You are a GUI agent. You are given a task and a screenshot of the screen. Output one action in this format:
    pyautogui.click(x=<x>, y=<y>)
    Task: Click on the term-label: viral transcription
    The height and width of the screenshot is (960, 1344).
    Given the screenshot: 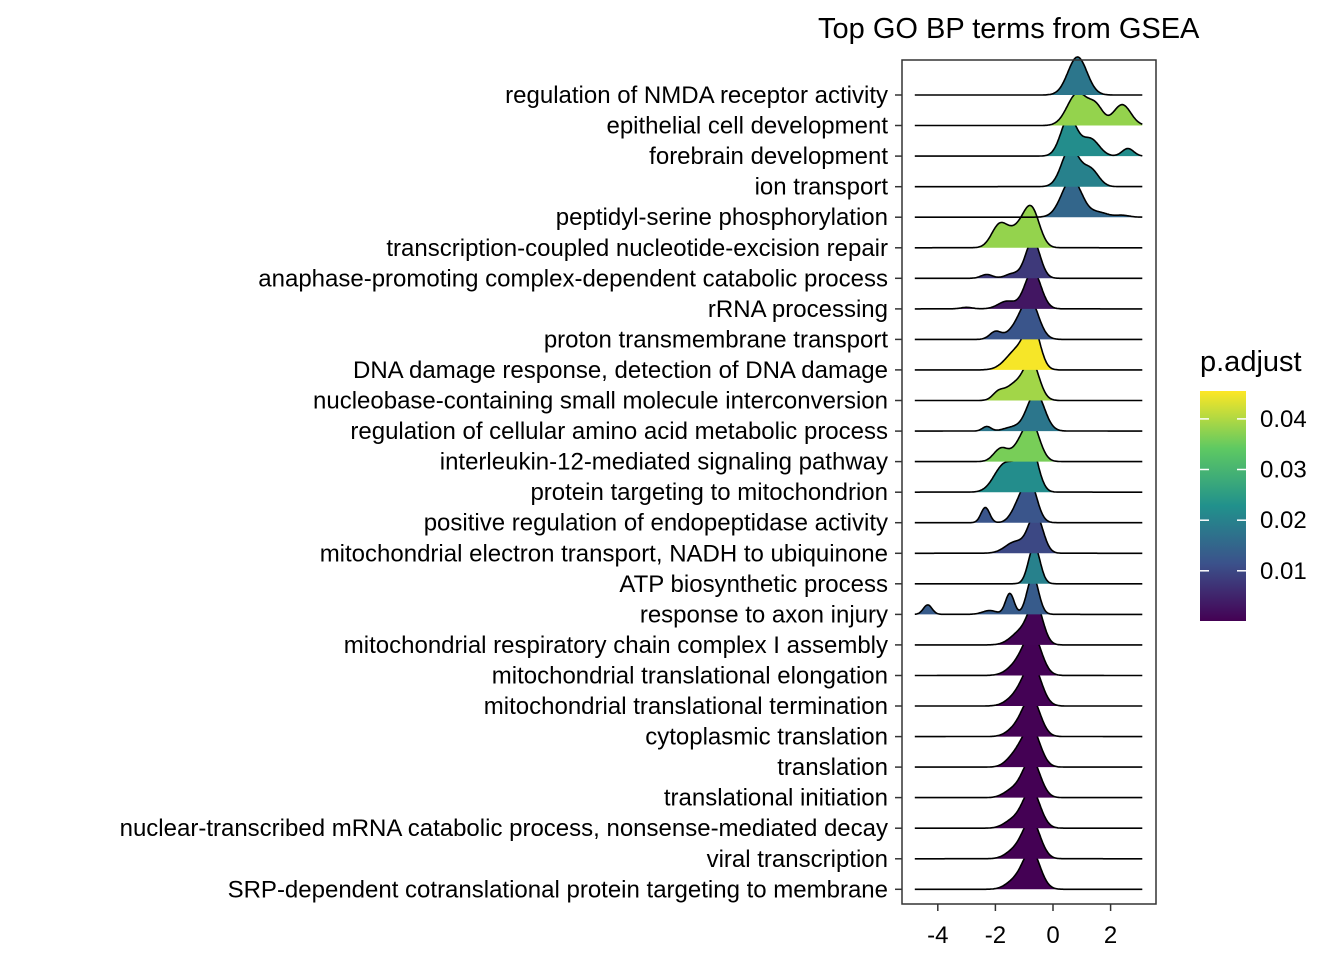 What is the action you would take?
    pyautogui.click(x=797, y=859)
    